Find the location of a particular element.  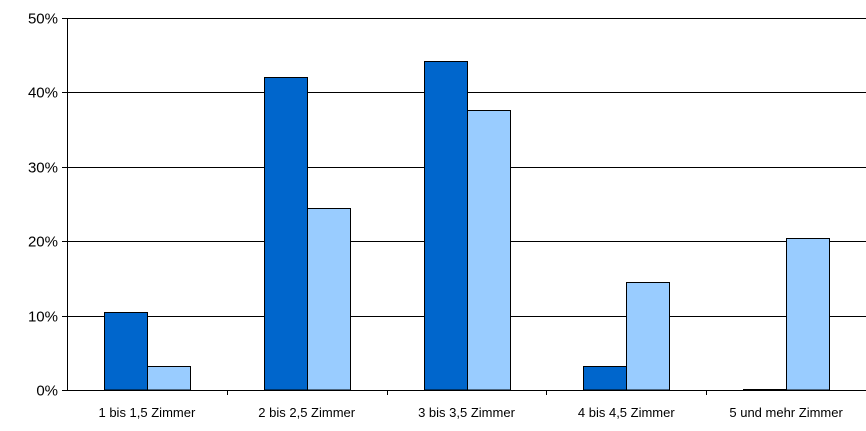

x-tick-label: 1 bis 1,5 Zimmer is located at coordinates (146, 412).